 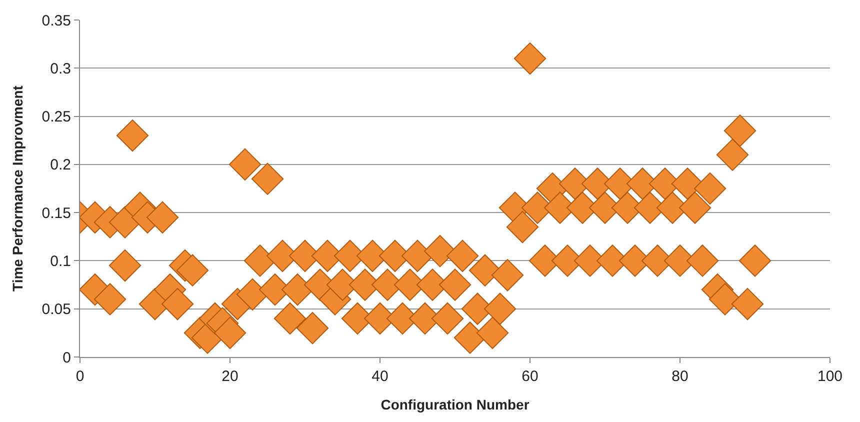 What do you see at coordinates (66, 357) in the screenshot?
I see `y-tick-label: 0` at bounding box center [66, 357].